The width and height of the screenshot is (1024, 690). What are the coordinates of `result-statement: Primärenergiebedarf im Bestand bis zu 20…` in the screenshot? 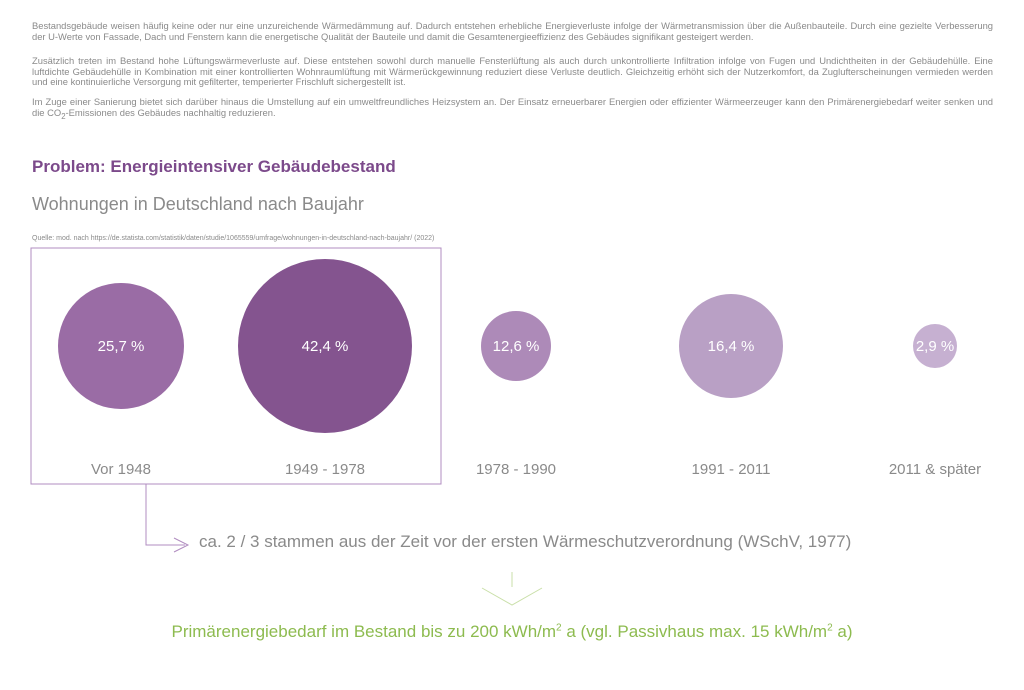 It's located at (512, 632).